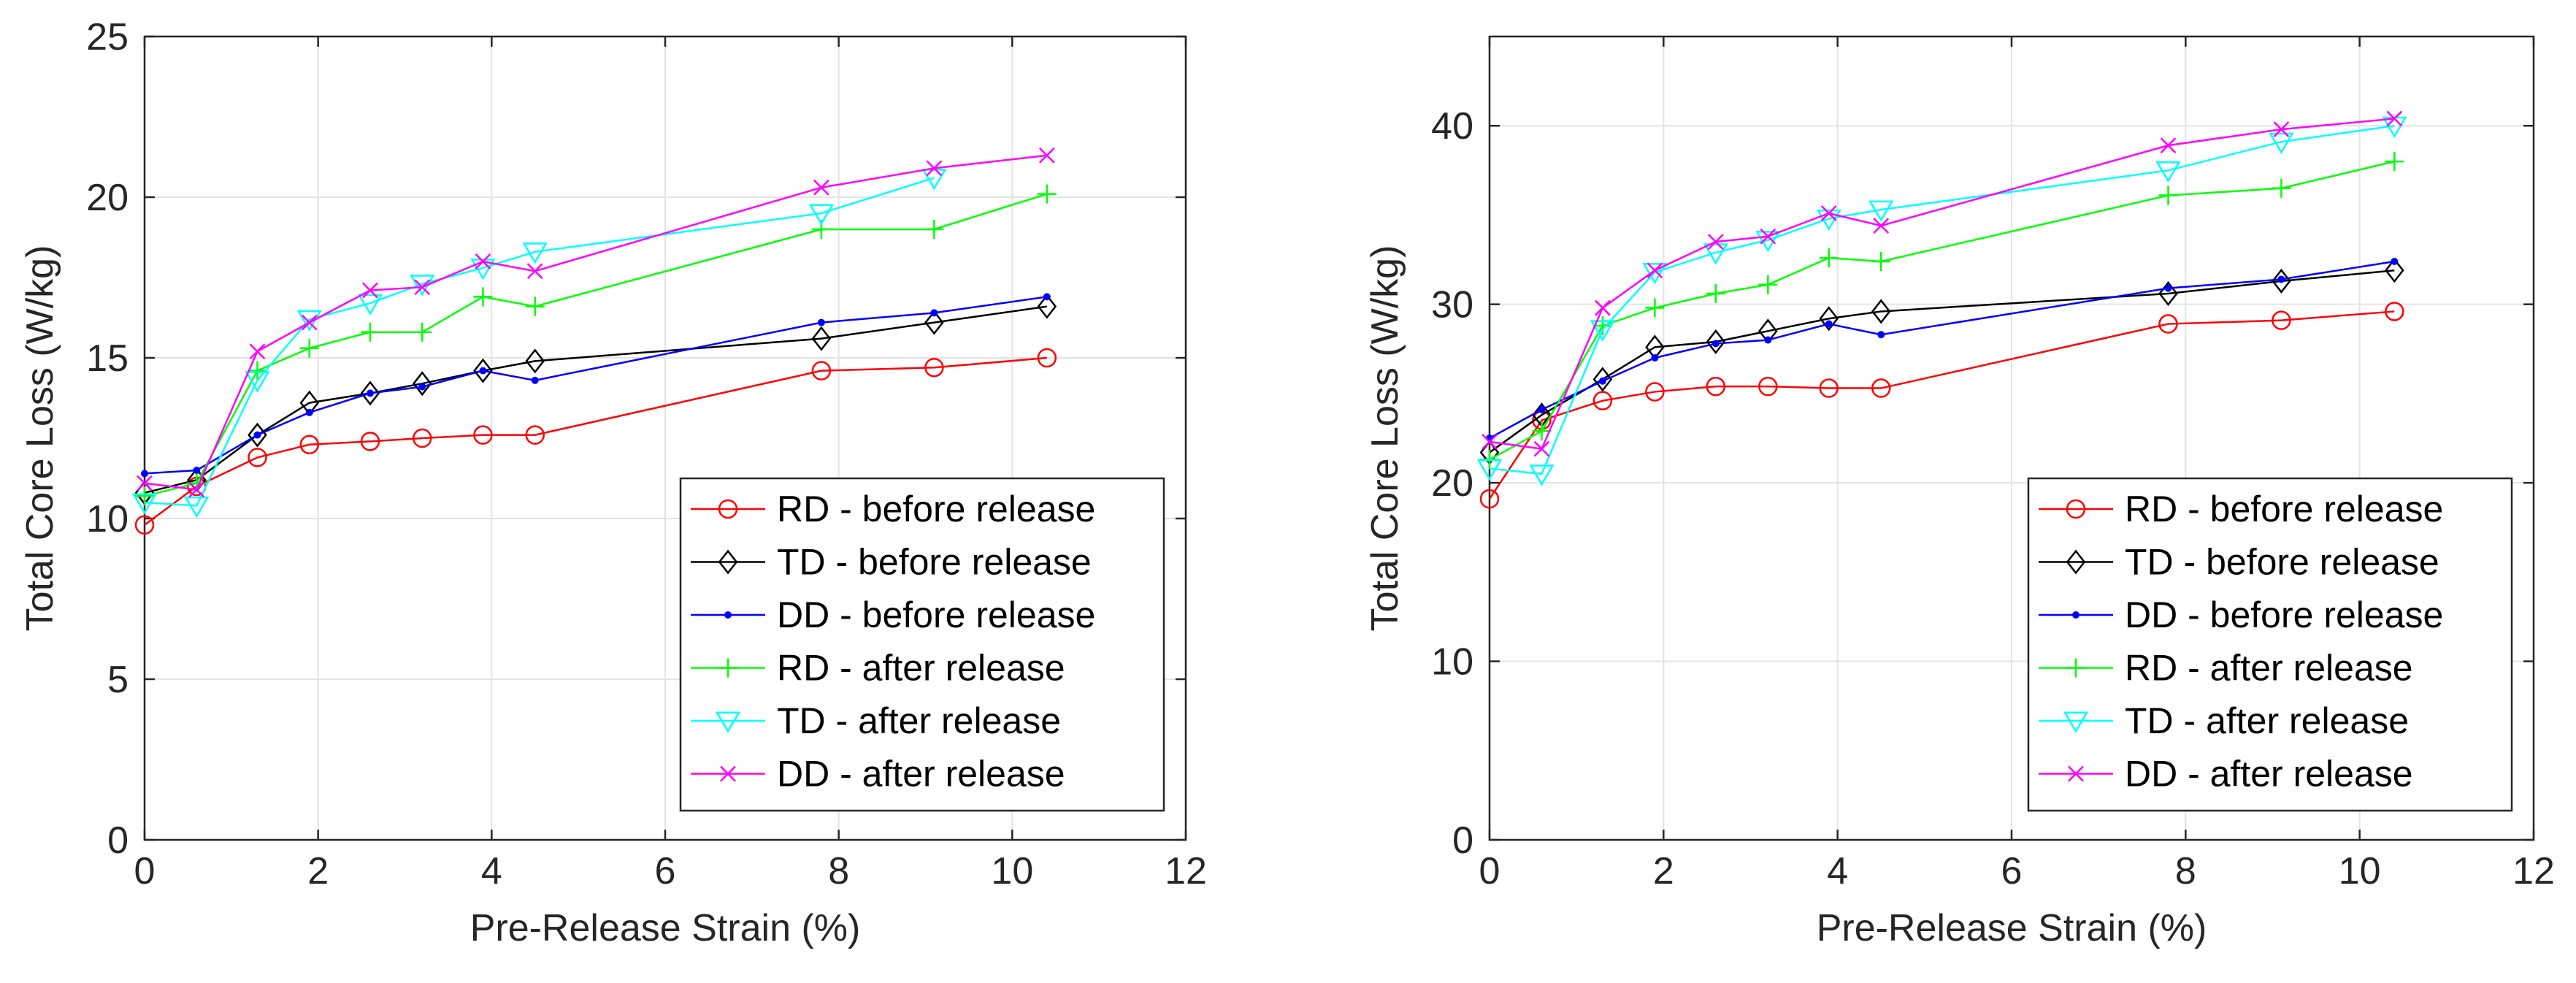  I want to click on y-tick-label: 25, so click(107, 37).